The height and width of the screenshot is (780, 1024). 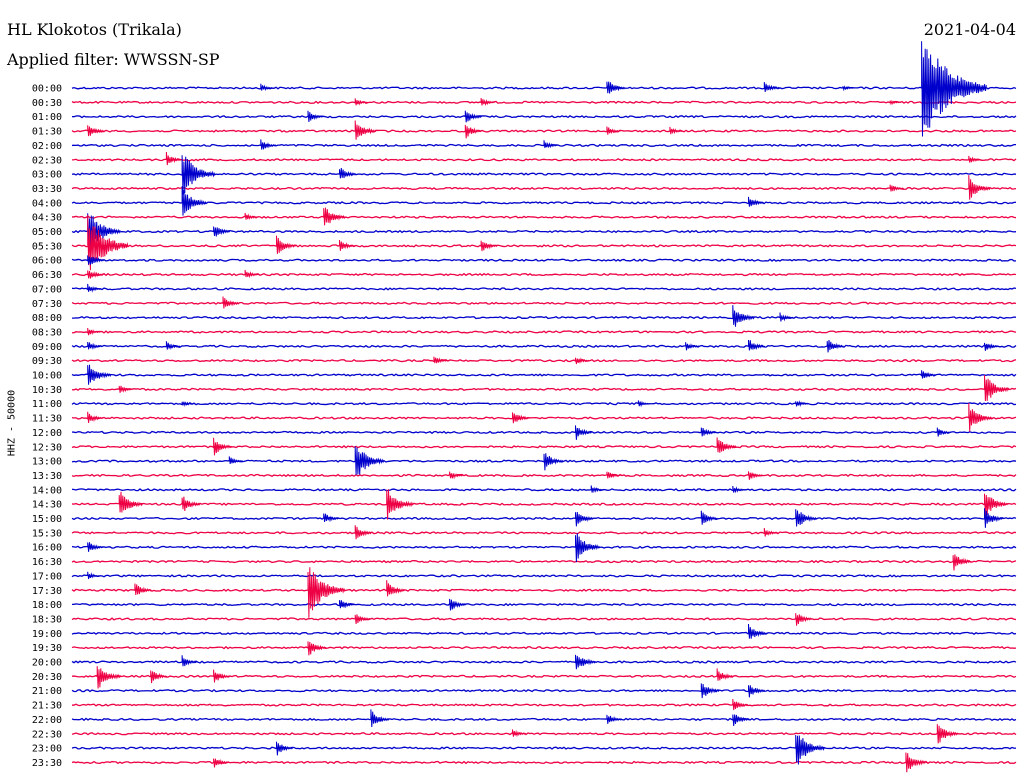 I want to click on tick-label: 11:30, so click(x=47, y=419).